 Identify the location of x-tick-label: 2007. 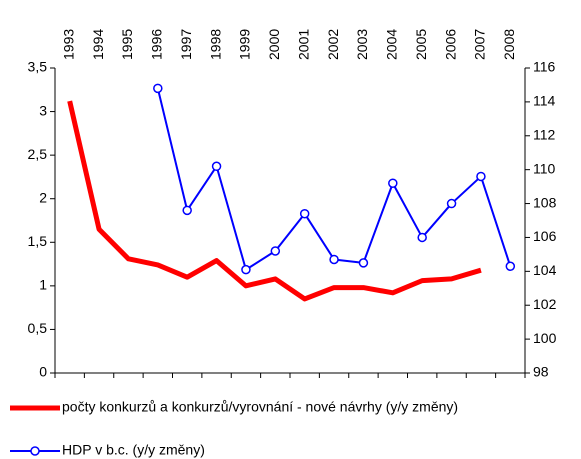
(480, 44).